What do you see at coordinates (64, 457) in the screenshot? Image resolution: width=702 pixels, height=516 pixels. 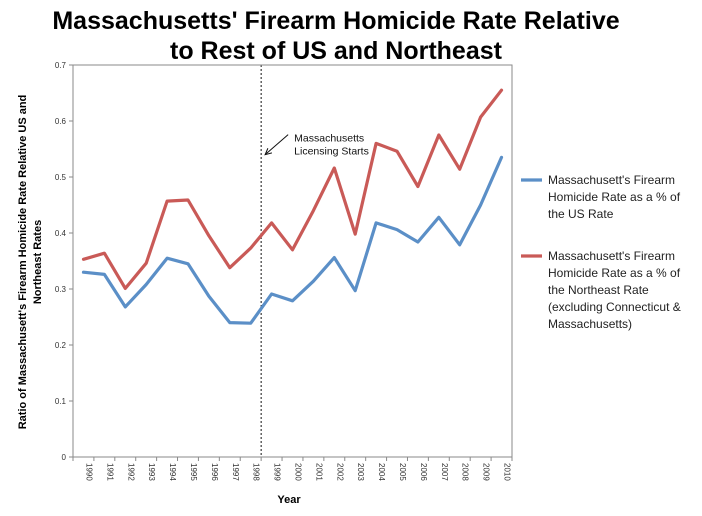 I see `y-tick-label: 0` at bounding box center [64, 457].